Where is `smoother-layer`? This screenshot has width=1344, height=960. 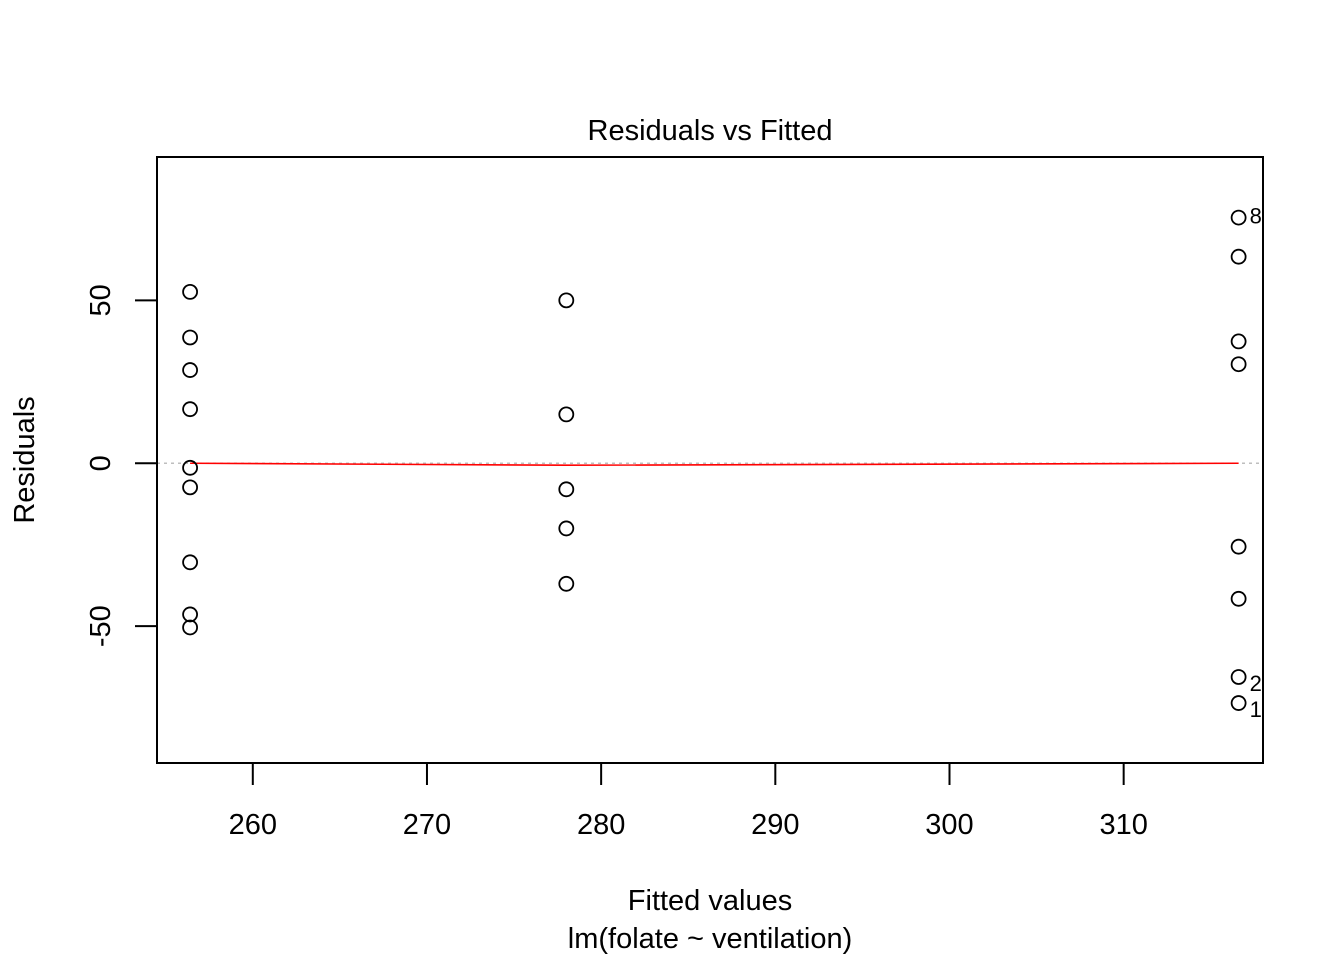
smoother-layer is located at coordinates (714, 464).